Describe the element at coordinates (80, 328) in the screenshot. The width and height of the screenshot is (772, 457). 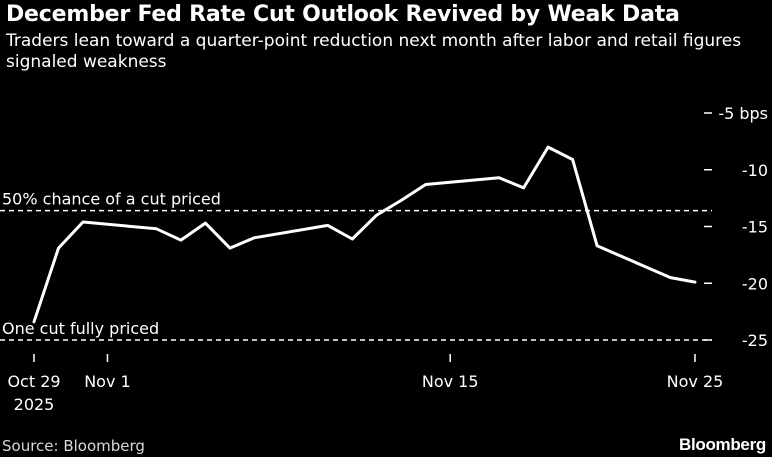
I see `reference-line-label: One cut fully priced` at that location.